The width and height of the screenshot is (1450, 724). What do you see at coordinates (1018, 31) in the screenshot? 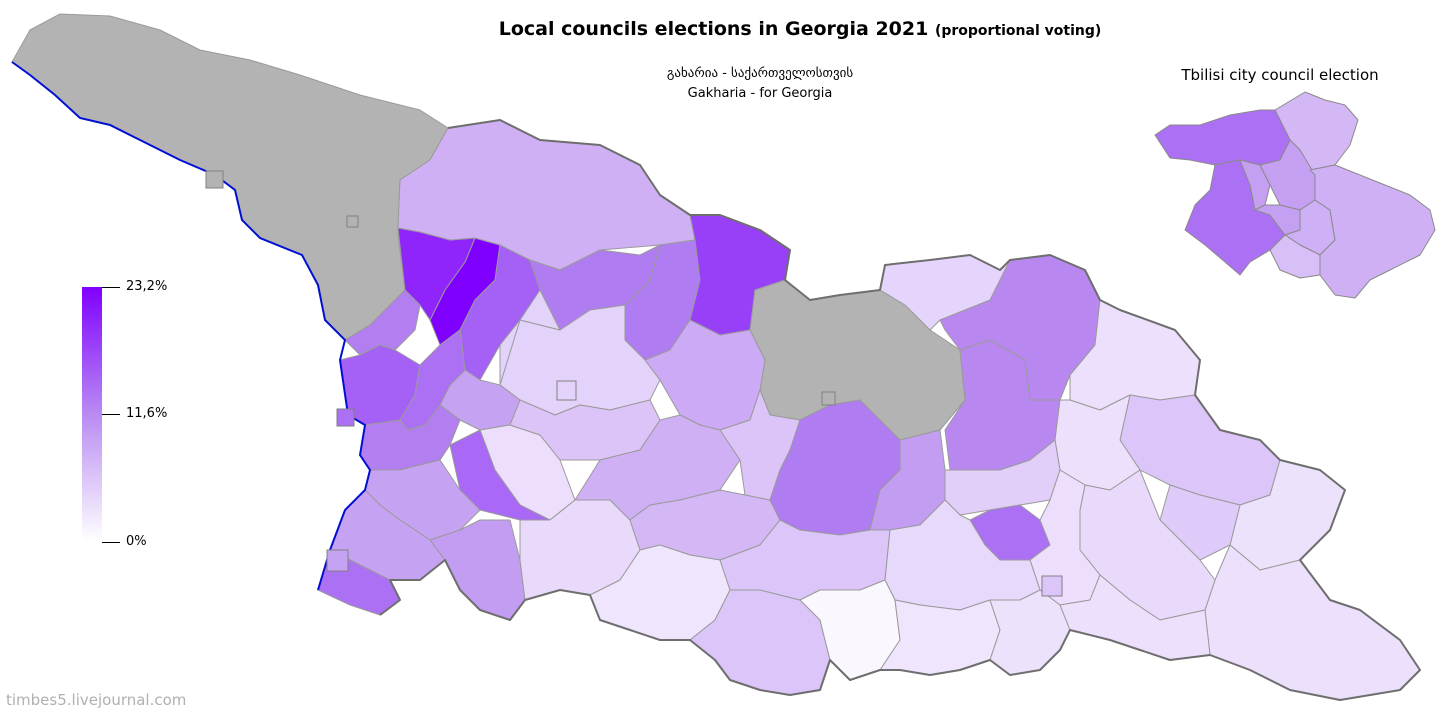
I see `map-title-sub: (proportional voting)` at bounding box center [1018, 31].